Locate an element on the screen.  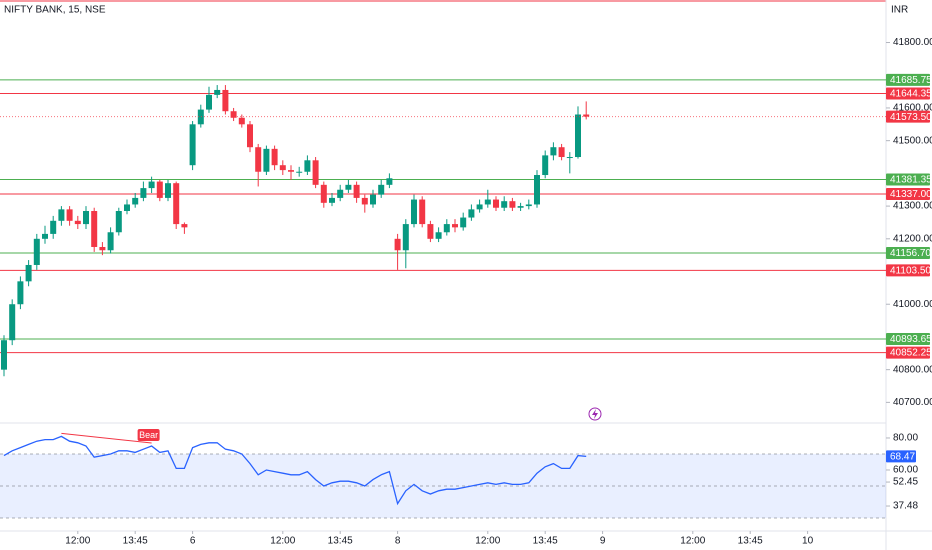
y-tick-label: 41500.00 is located at coordinates (912, 140).